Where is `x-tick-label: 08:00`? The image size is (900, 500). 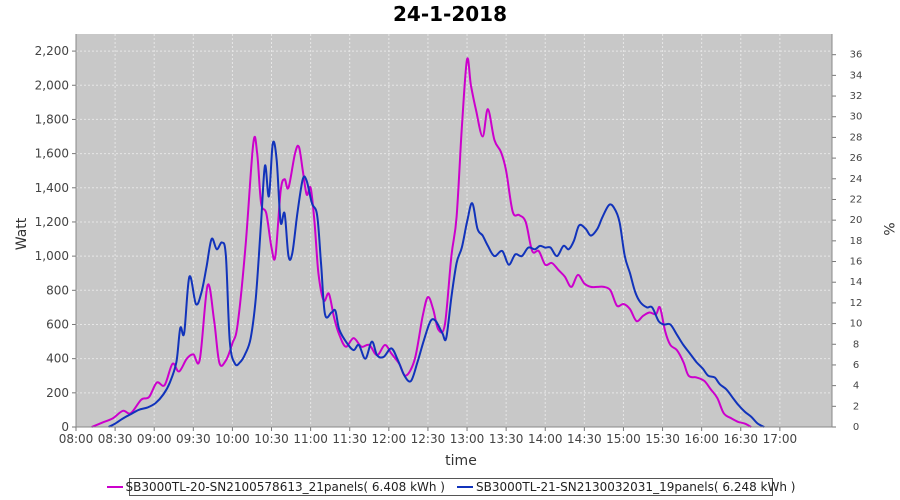 x-tick-label: 08:00 is located at coordinates (76, 439).